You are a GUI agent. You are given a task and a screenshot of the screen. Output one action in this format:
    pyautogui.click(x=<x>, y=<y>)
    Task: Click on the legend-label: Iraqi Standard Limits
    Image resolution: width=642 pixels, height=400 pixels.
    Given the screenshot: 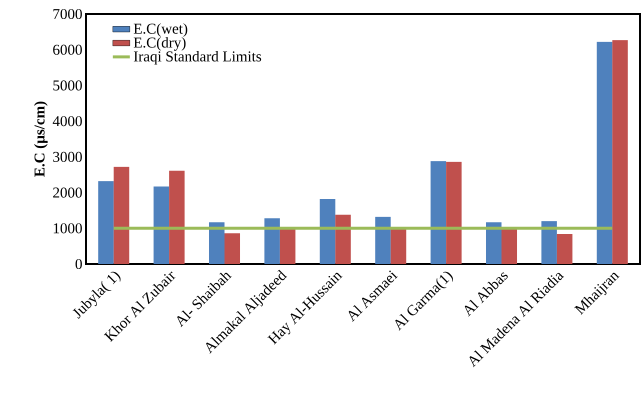 What is the action you would take?
    pyautogui.click(x=198, y=57)
    